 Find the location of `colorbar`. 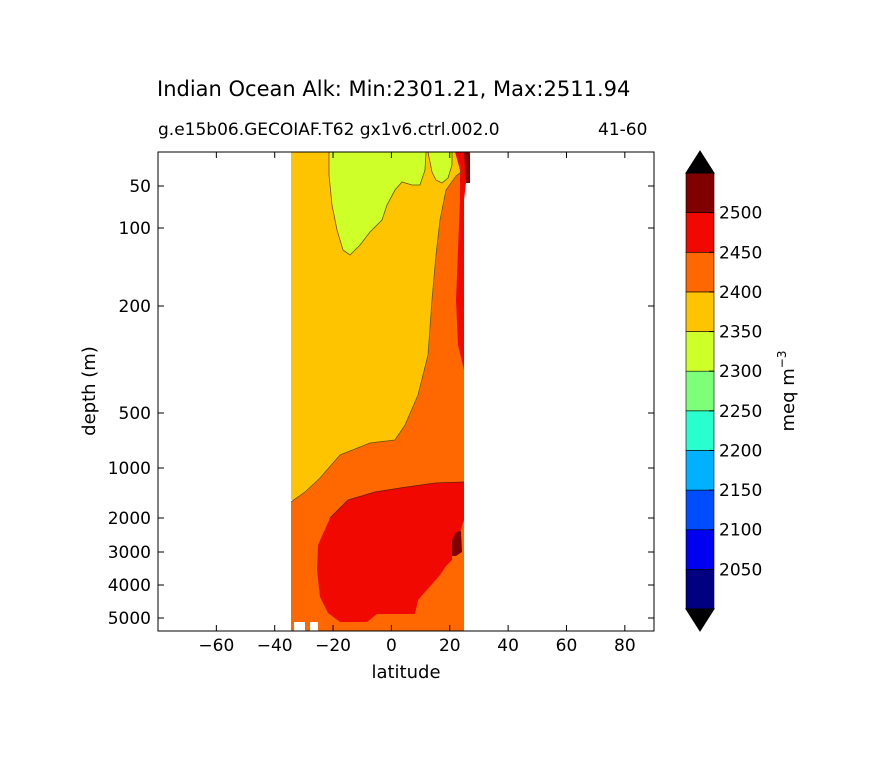

colorbar is located at coordinates (700, 391).